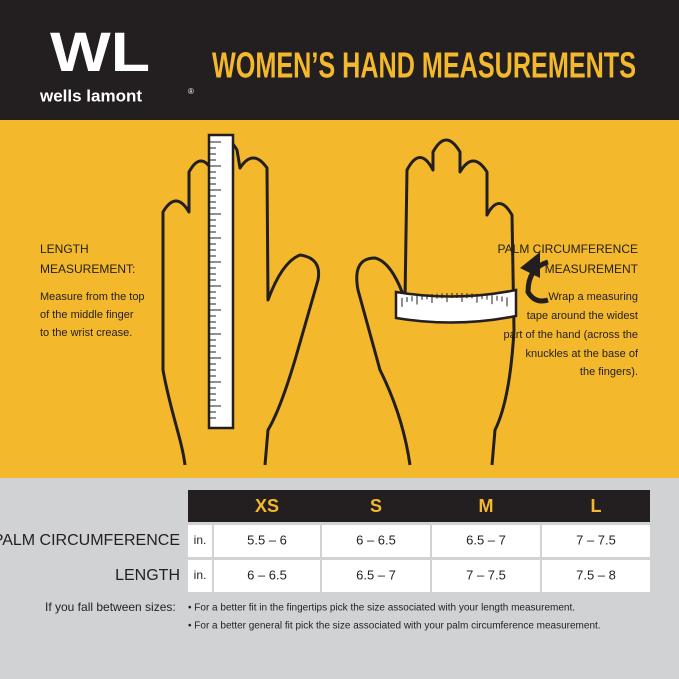 The width and height of the screenshot is (679, 679). Describe the element at coordinates (92, 297) in the screenshot. I see `left-text: Measure from the top` at that location.